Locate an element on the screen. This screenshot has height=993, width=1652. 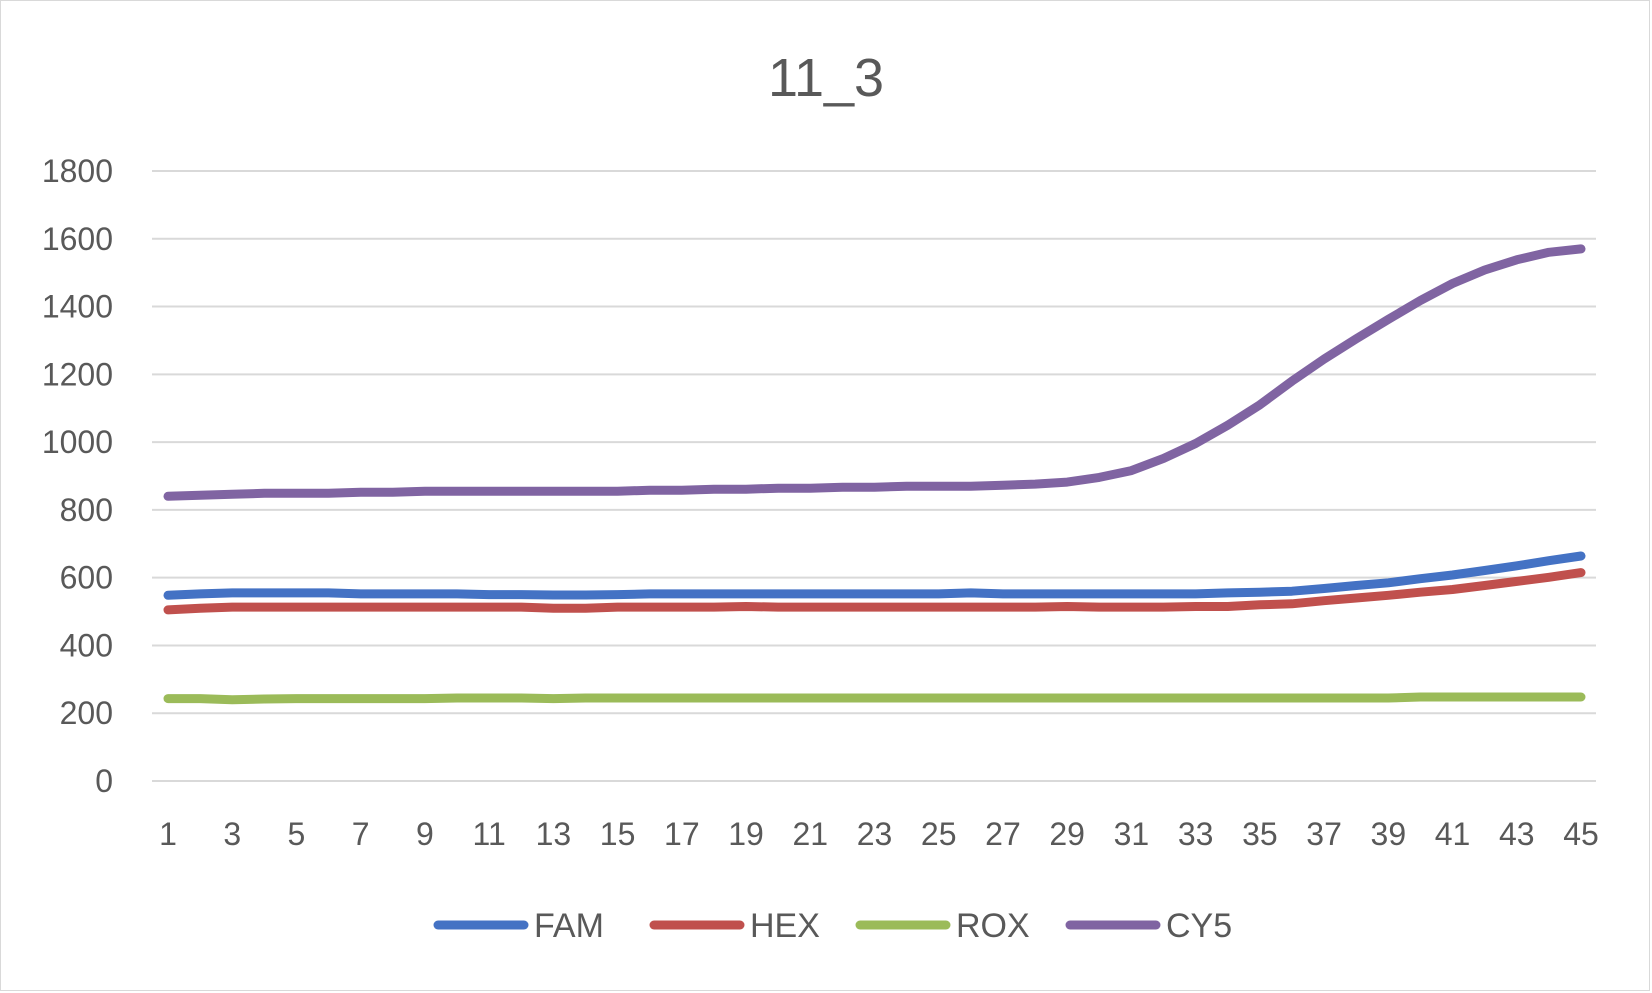
x-tick-label: 7 is located at coordinates (361, 834).